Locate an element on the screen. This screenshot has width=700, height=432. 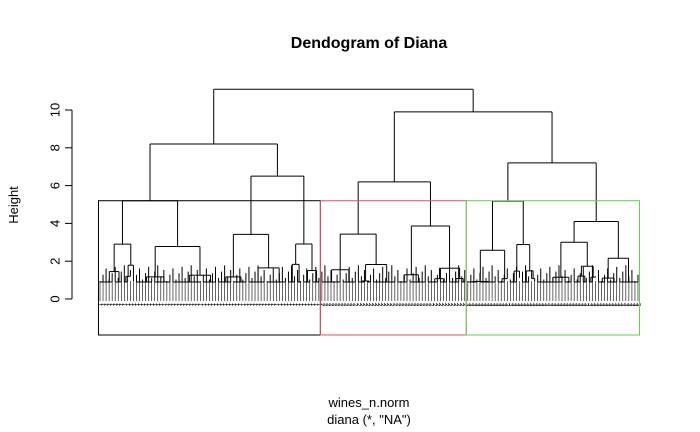
leaf-label-42: 1 is located at coordinates (227, 305).